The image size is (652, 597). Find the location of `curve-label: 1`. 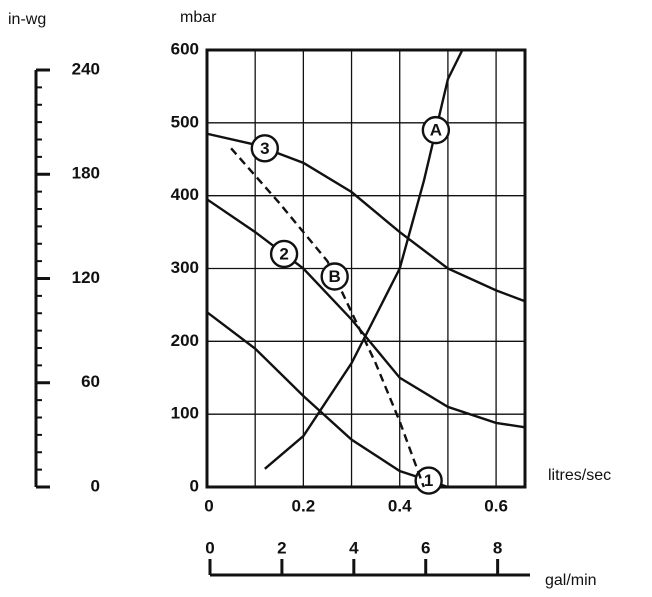

curve-label: 1 is located at coordinates (428, 480).